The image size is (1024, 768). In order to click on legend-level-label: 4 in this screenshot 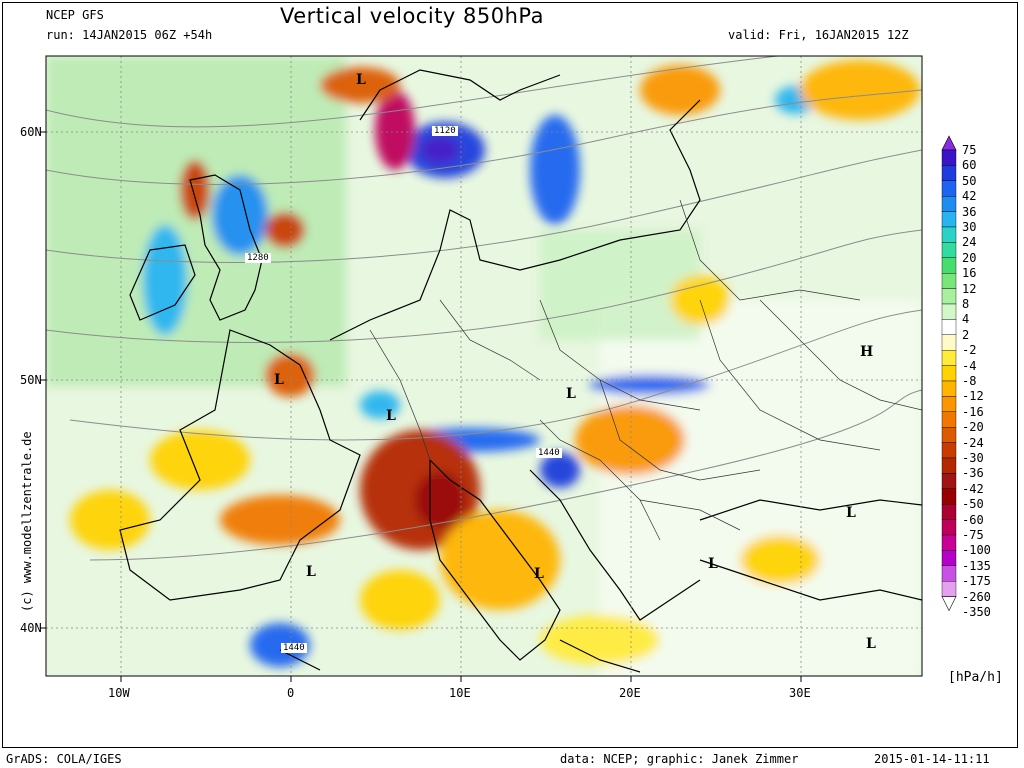, I will do `click(966, 319)`.